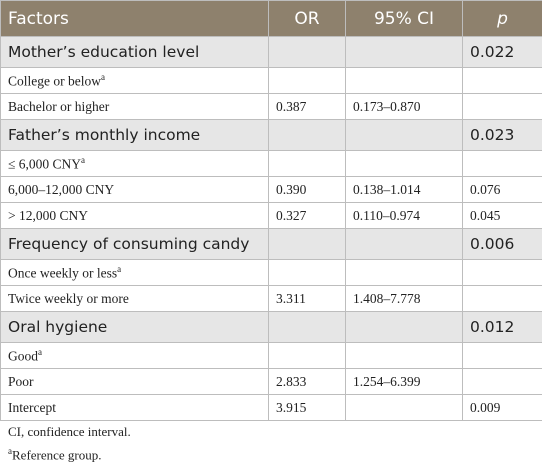 The height and width of the screenshot is (463, 542). I want to click on group-row: Father’s monthly income 0.023, so click(271, 135).